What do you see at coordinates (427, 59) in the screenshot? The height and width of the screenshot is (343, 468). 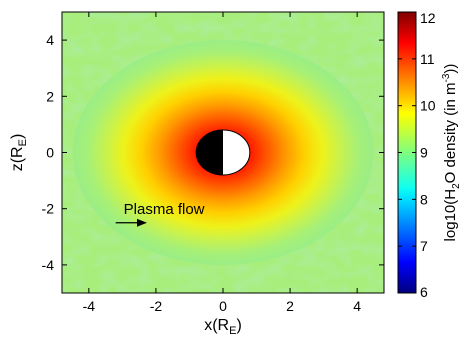 I see `colorbar-tick-label: 11` at bounding box center [427, 59].